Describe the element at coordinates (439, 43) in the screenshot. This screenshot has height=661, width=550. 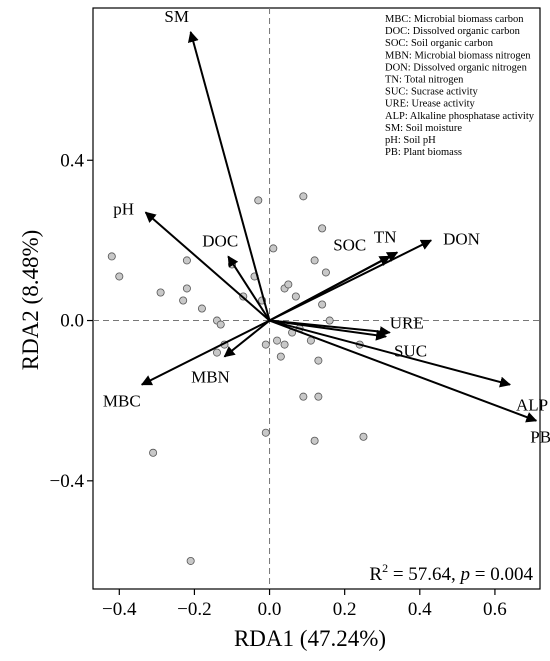
I see `legend-entry: SOC: Soil organic carbon` at that location.